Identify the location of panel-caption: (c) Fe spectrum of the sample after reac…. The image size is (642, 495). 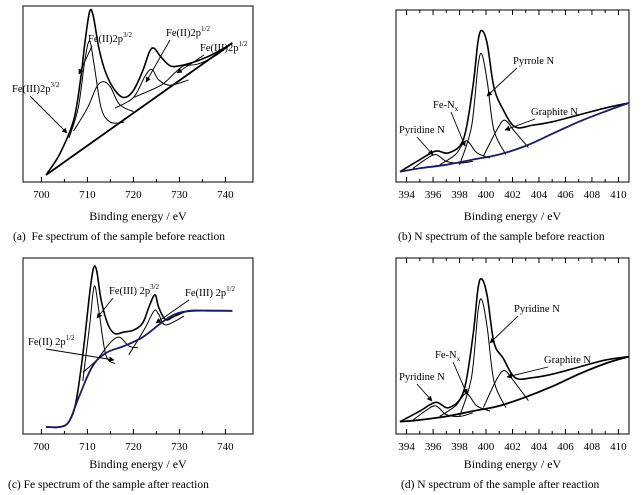
(108, 485).